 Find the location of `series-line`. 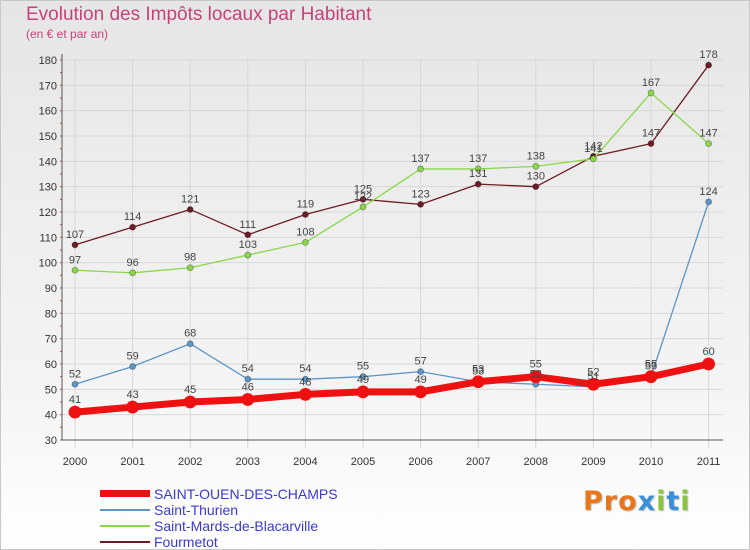

series-line is located at coordinates (392, 388).